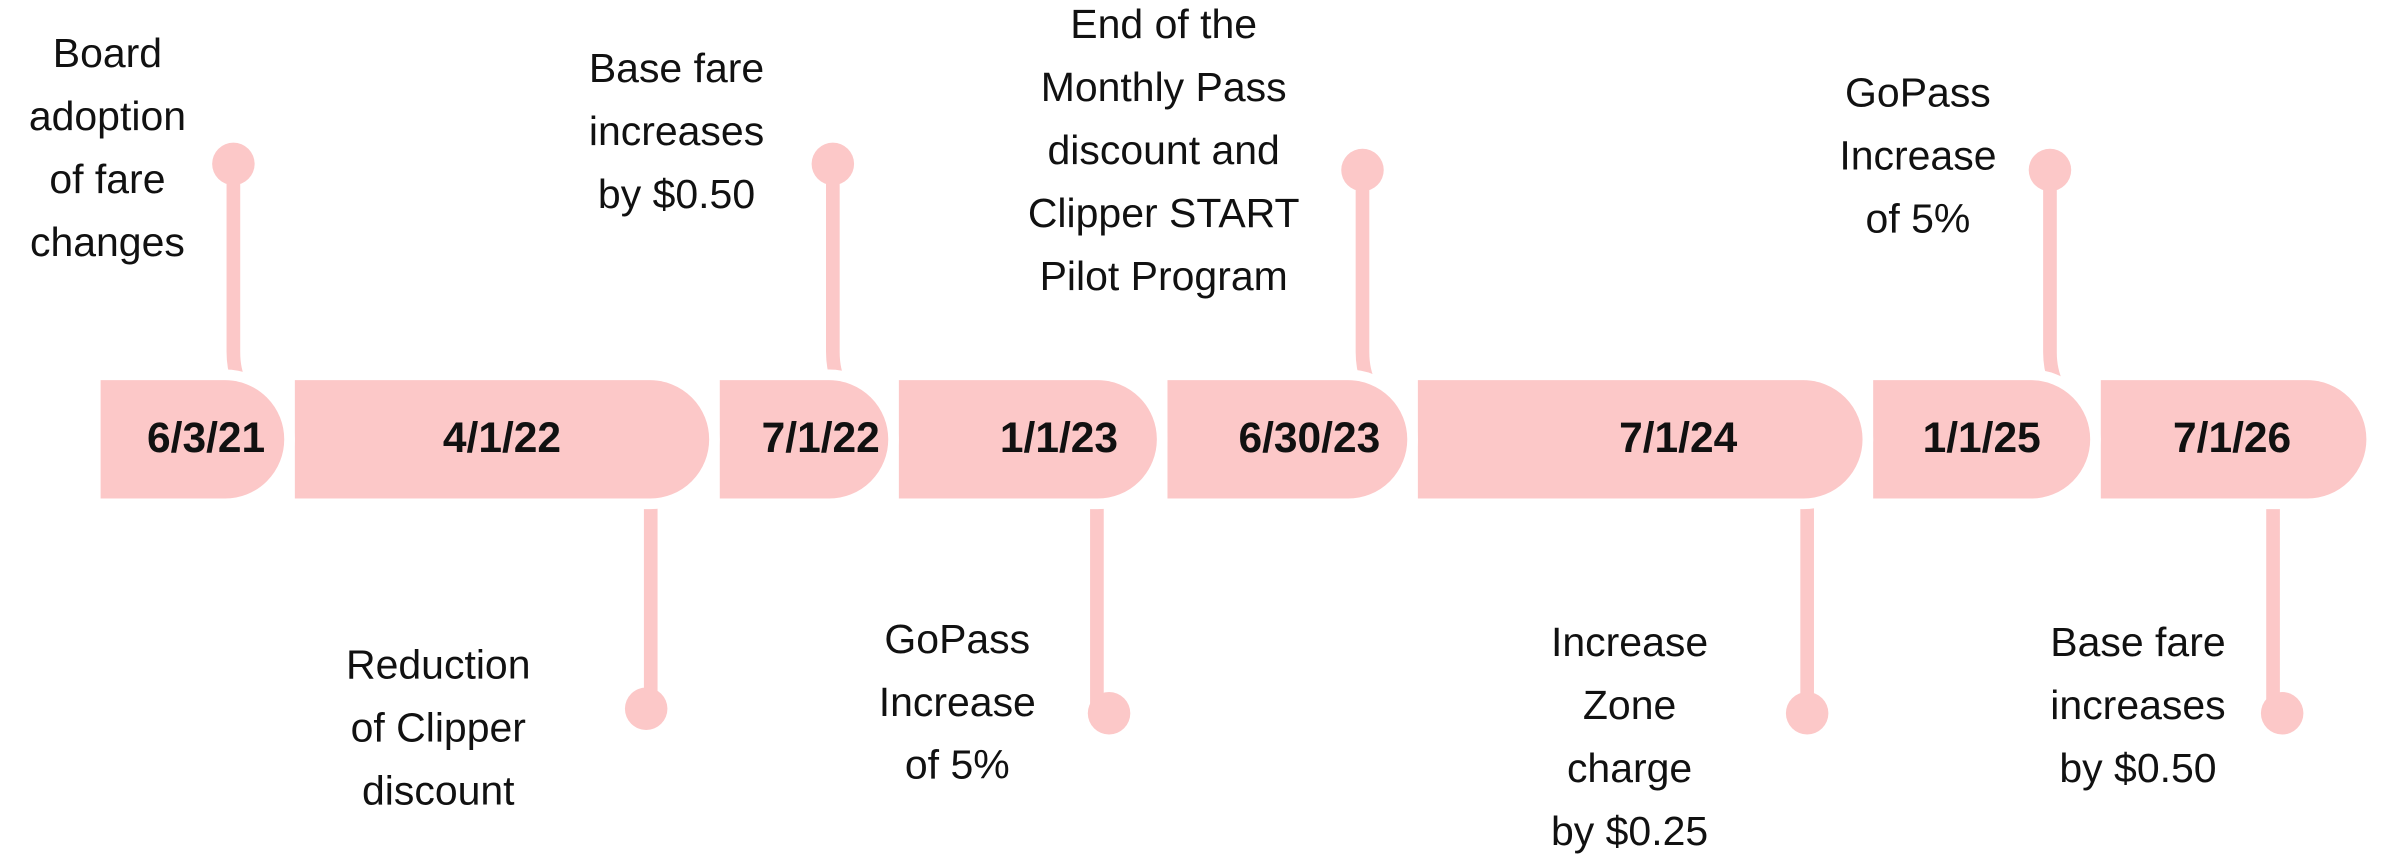 The height and width of the screenshot is (862, 2382). I want to click on event-label: charge, so click(1629, 768).